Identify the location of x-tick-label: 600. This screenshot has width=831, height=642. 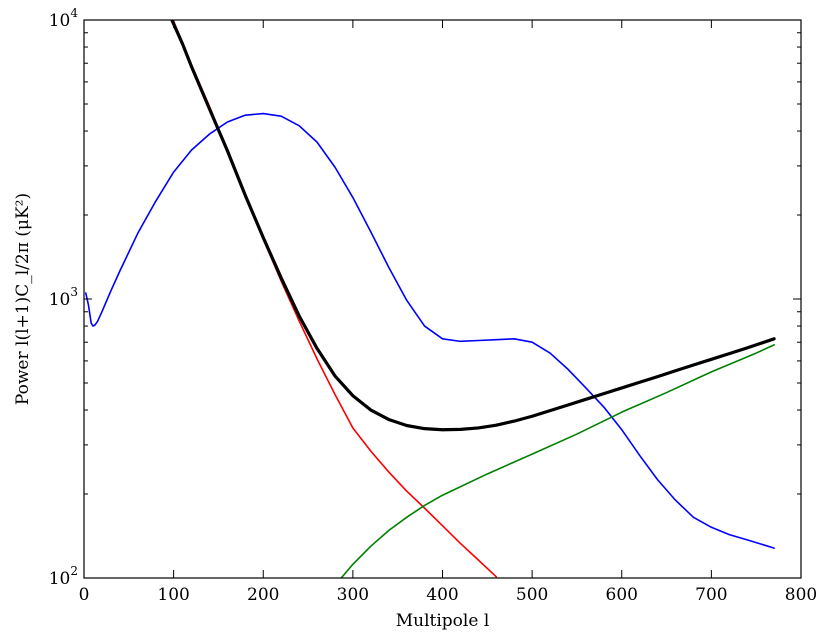
(622, 595).